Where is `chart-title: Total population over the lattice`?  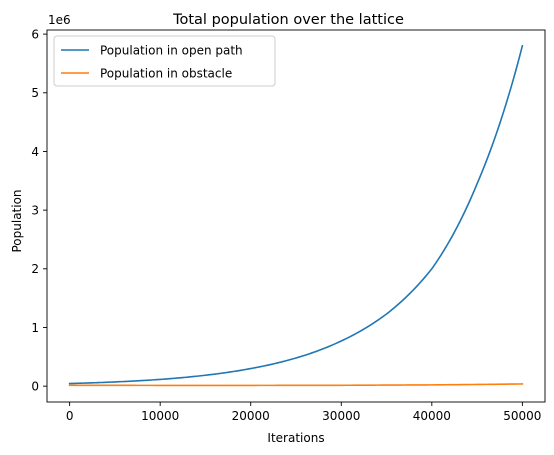
chart-title: Total population over the lattice is located at coordinates (288, 20).